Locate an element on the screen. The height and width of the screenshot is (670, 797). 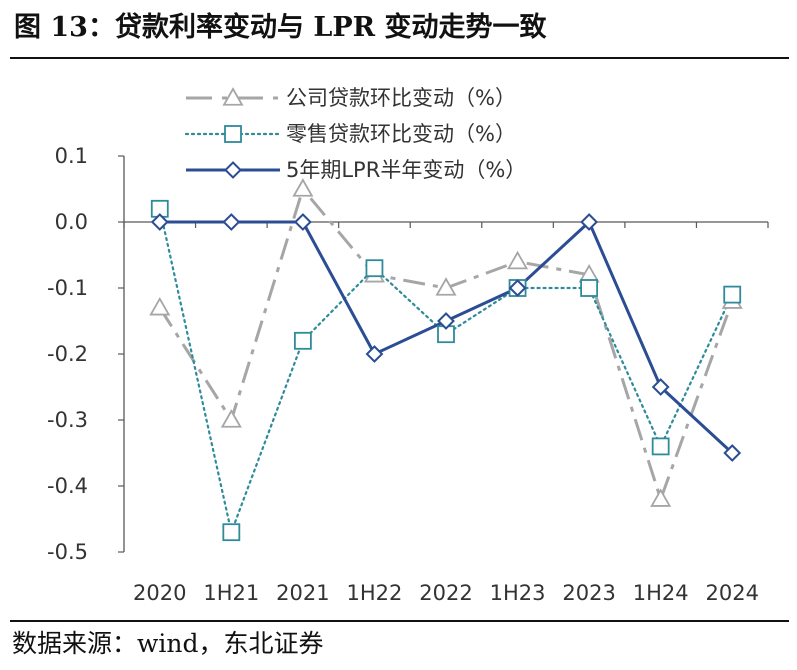
x-tick-label: 1H23 is located at coordinates (518, 593).